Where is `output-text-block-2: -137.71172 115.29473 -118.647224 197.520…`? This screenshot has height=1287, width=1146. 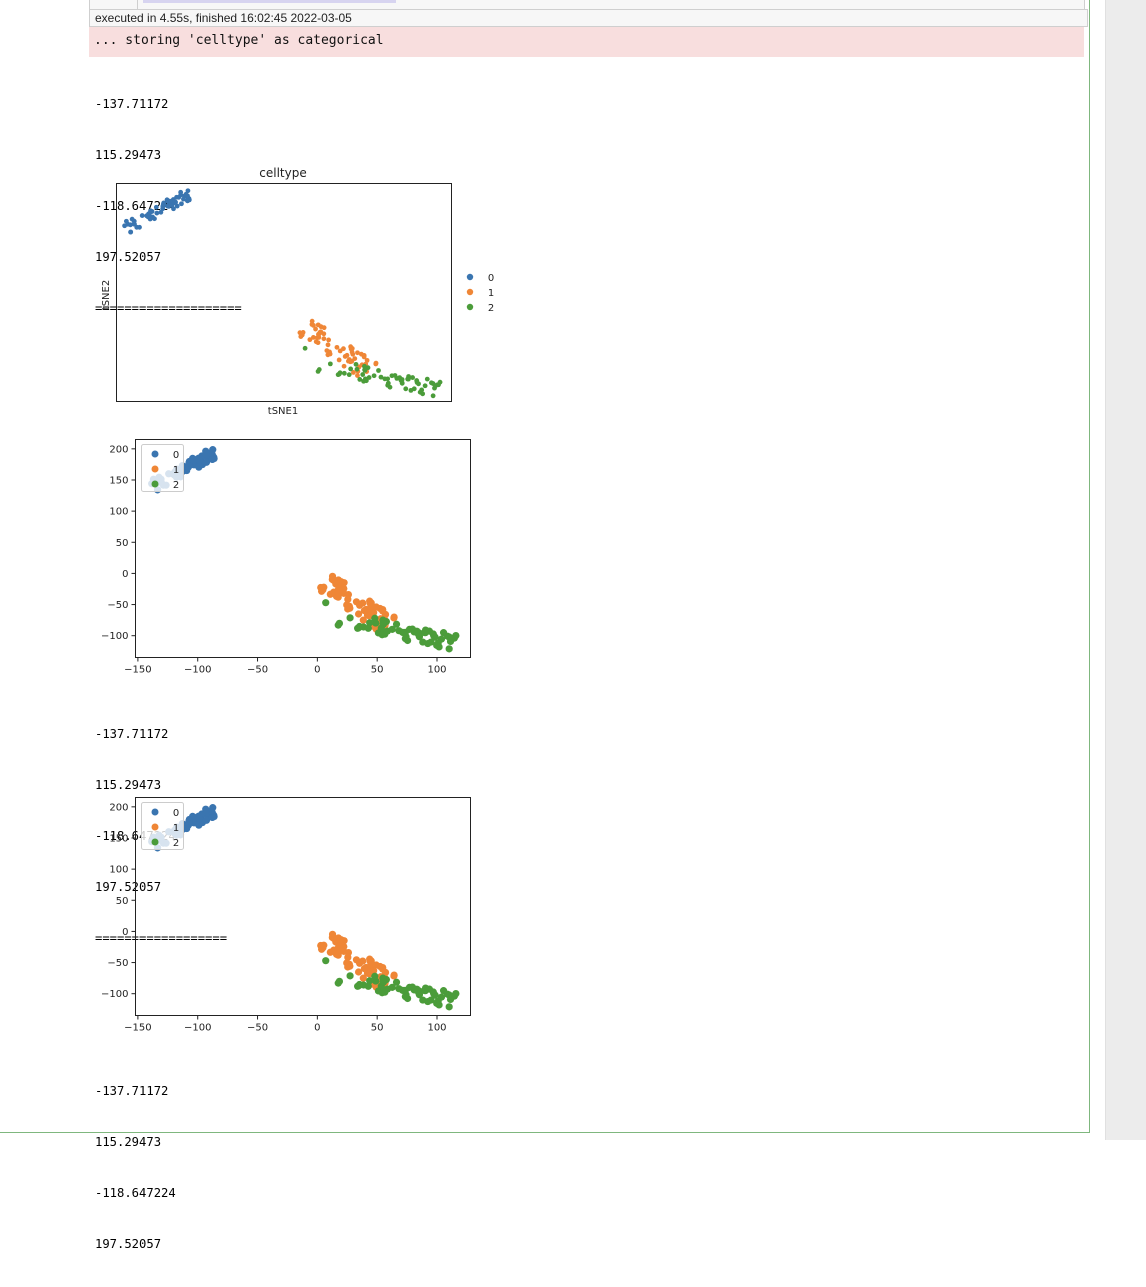 output-text-block-2: -137.71172 115.29473 -118.647224 197.520… is located at coordinates (161, 836).